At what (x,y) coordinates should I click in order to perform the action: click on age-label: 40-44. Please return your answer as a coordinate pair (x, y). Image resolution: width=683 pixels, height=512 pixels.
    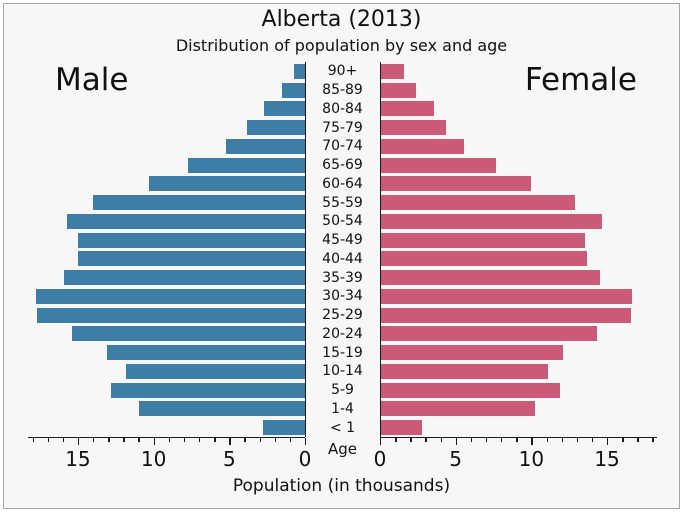
    Looking at the image, I should click on (342, 258).